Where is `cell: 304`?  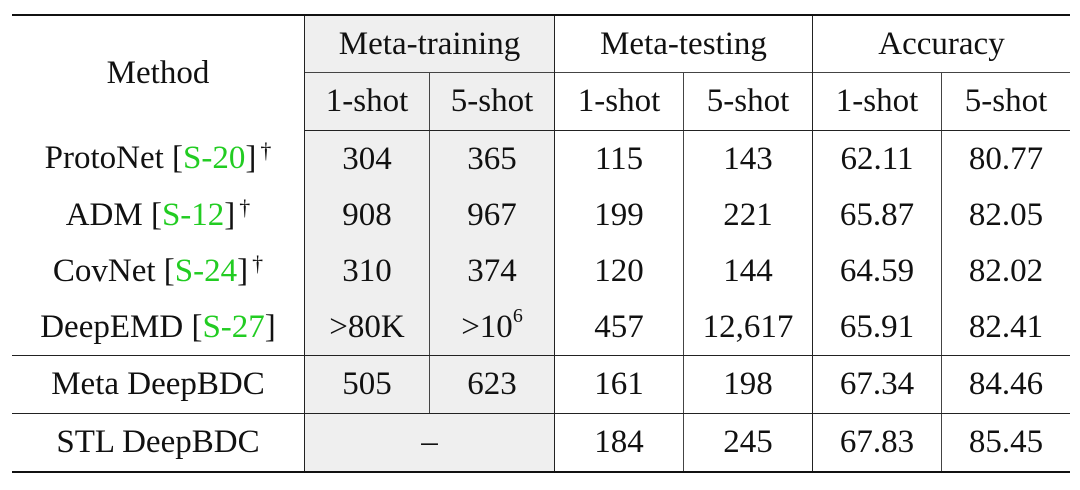
cell: 304 is located at coordinates (367, 158).